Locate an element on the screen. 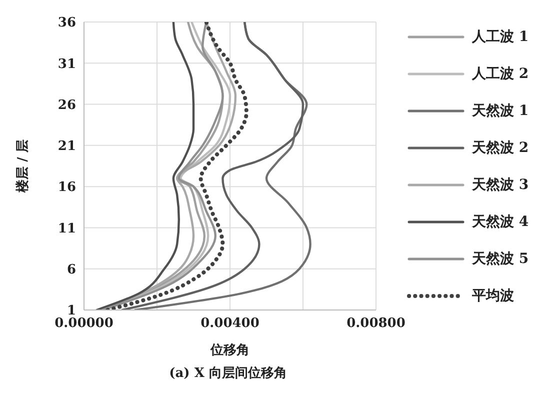  legend-label: 人工波 2 is located at coordinates (500, 74).